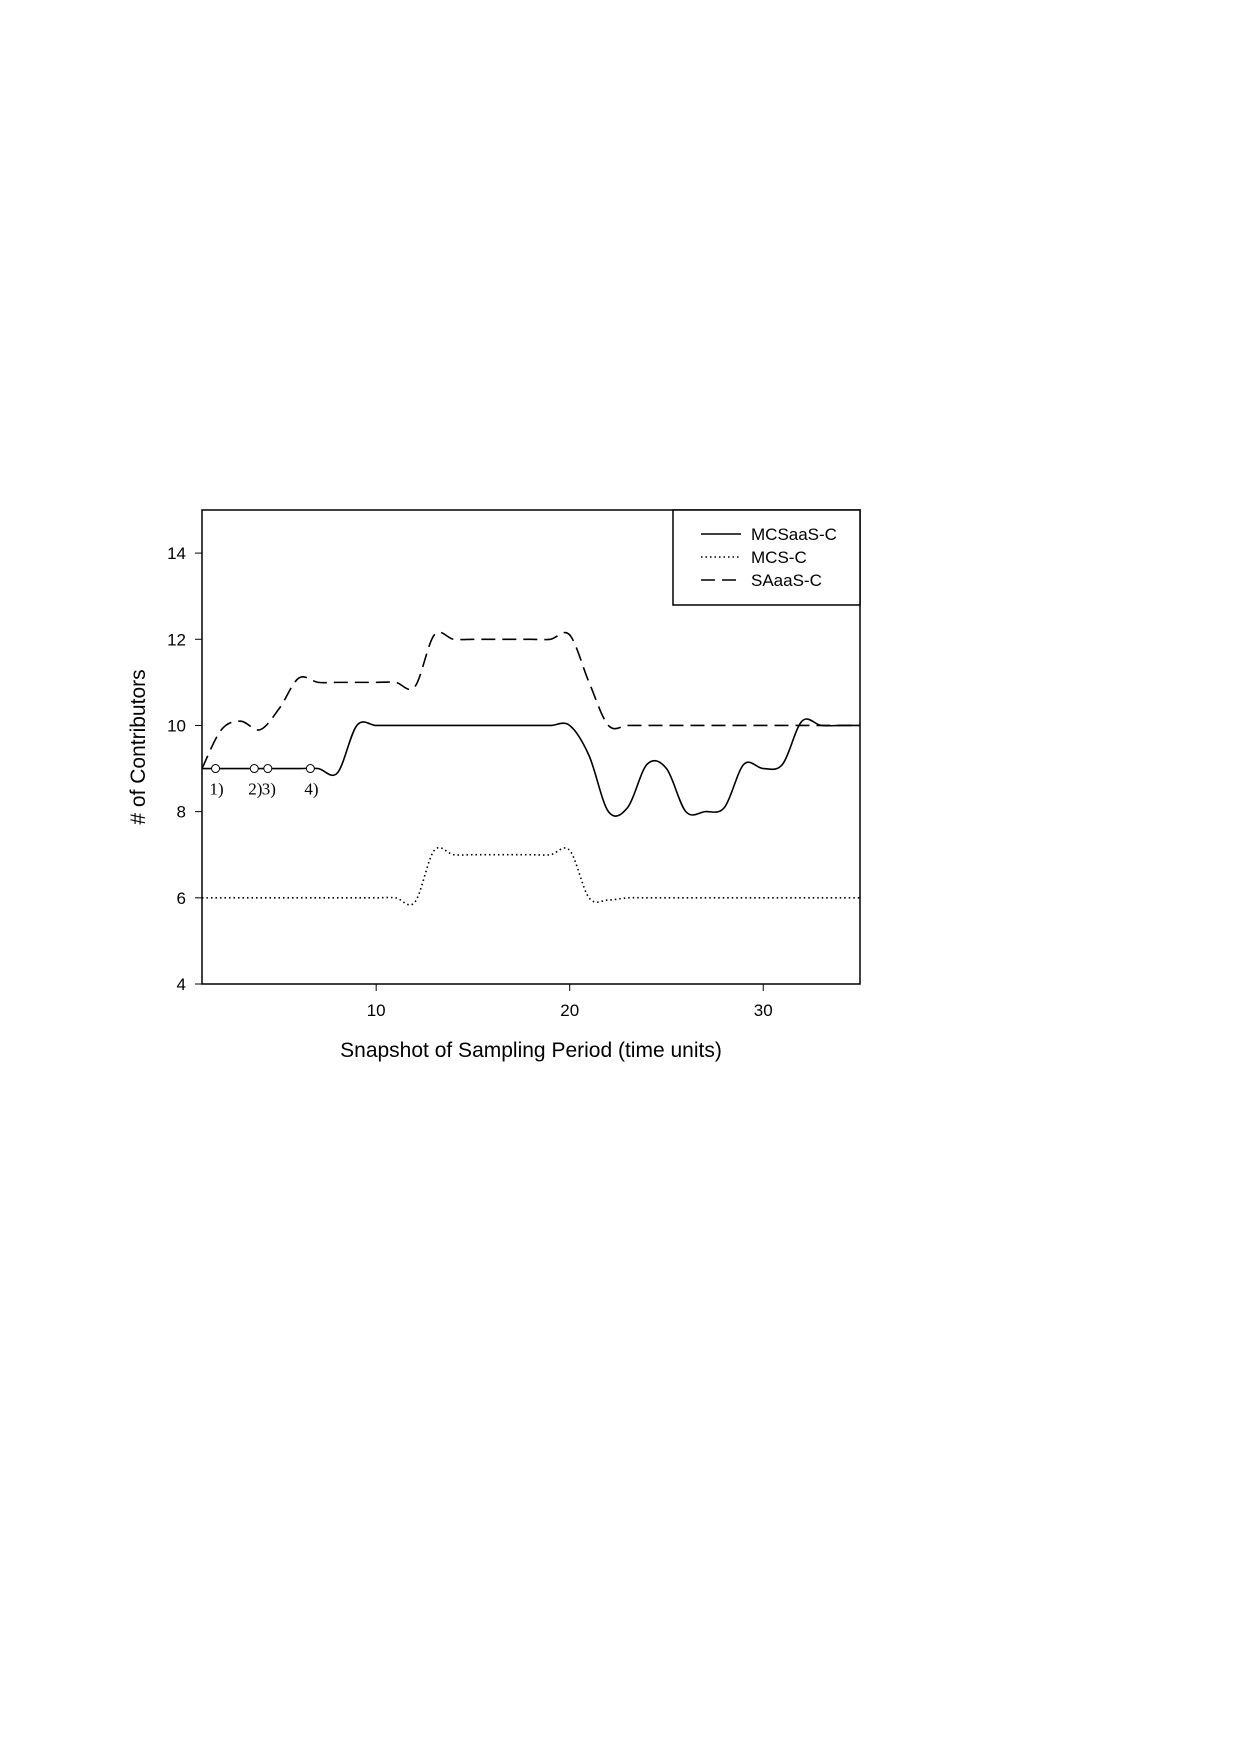  I want to click on x-tick-label: 10, so click(376, 1010).